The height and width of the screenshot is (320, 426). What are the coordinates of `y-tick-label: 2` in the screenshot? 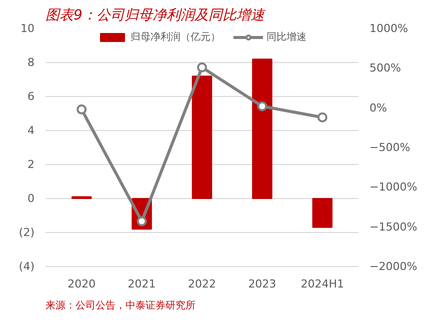 It's located at (31, 164).